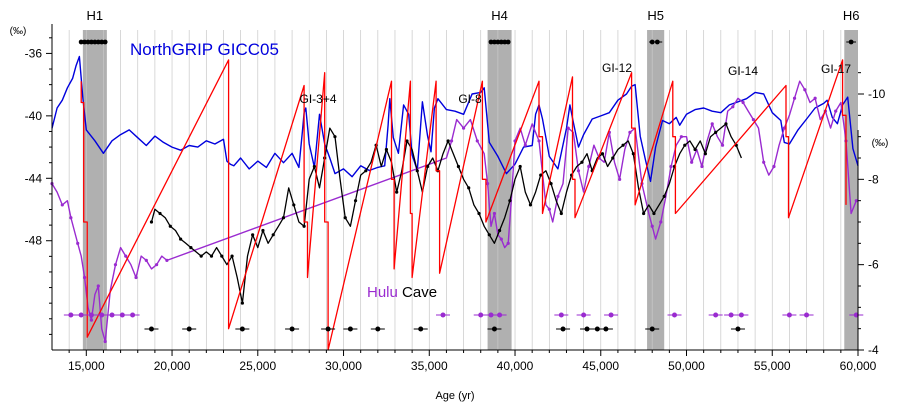 The width and height of the screenshot is (900, 405). Describe the element at coordinates (858, 366) in the screenshot. I see `x-tick-label: 60,000` at that location.